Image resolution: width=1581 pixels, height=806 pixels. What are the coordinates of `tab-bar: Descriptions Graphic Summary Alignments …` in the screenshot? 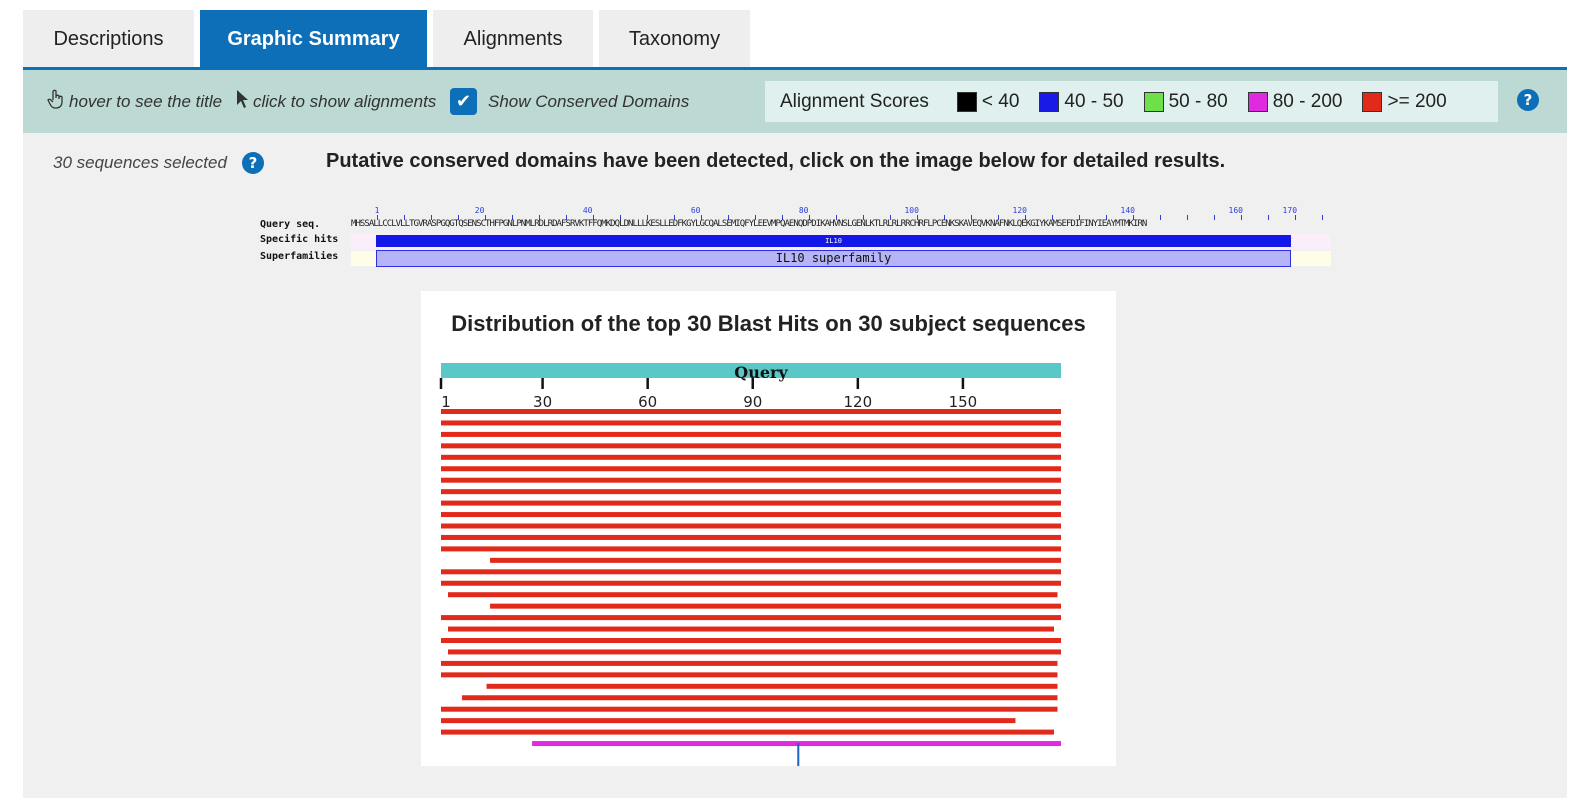 It's located at (386, 39).